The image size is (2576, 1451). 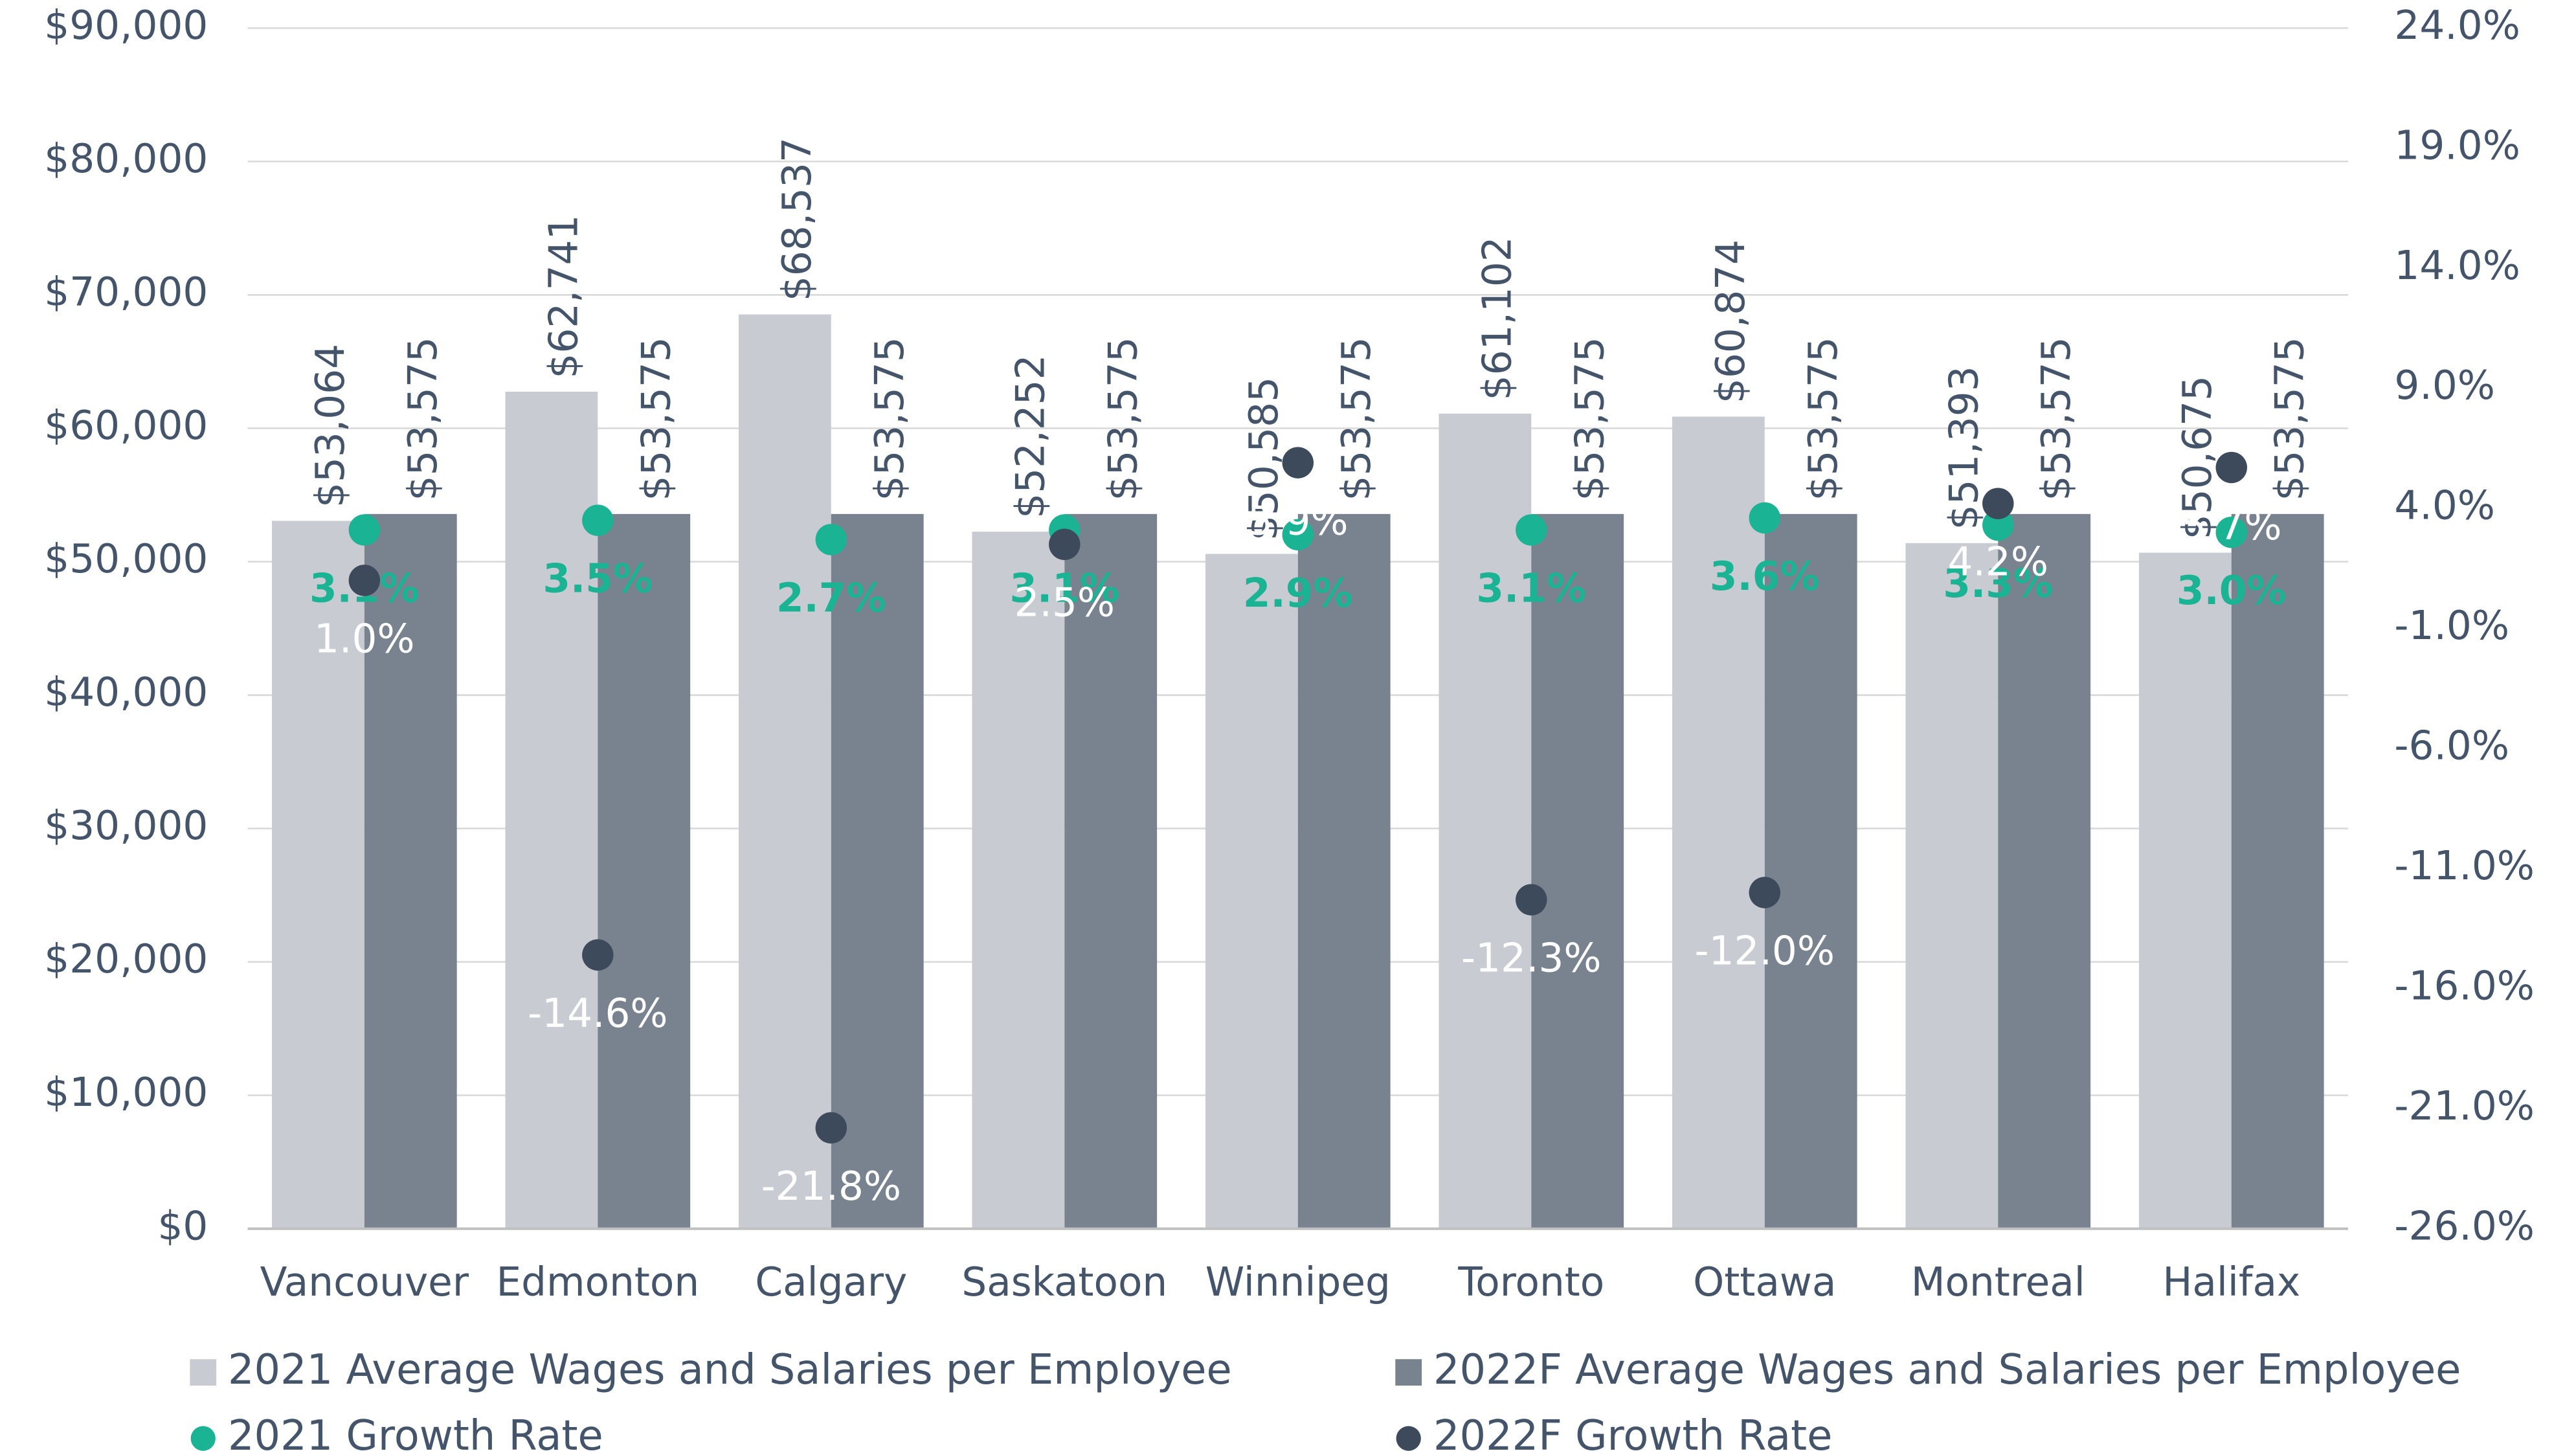 I want to click on x-tick-label: Vancouver, so click(x=364, y=1282).